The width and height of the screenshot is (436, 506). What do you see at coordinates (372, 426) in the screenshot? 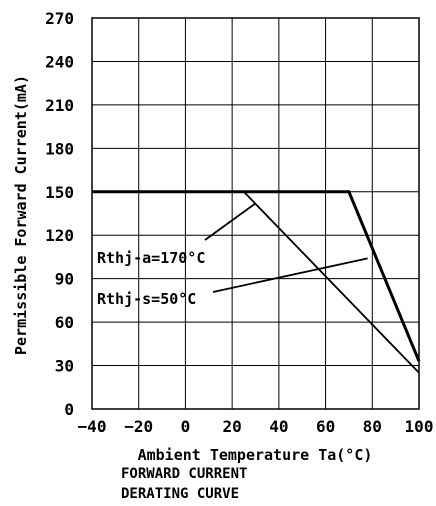
I see `x-tick-label: 80` at bounding box center [372, 426].